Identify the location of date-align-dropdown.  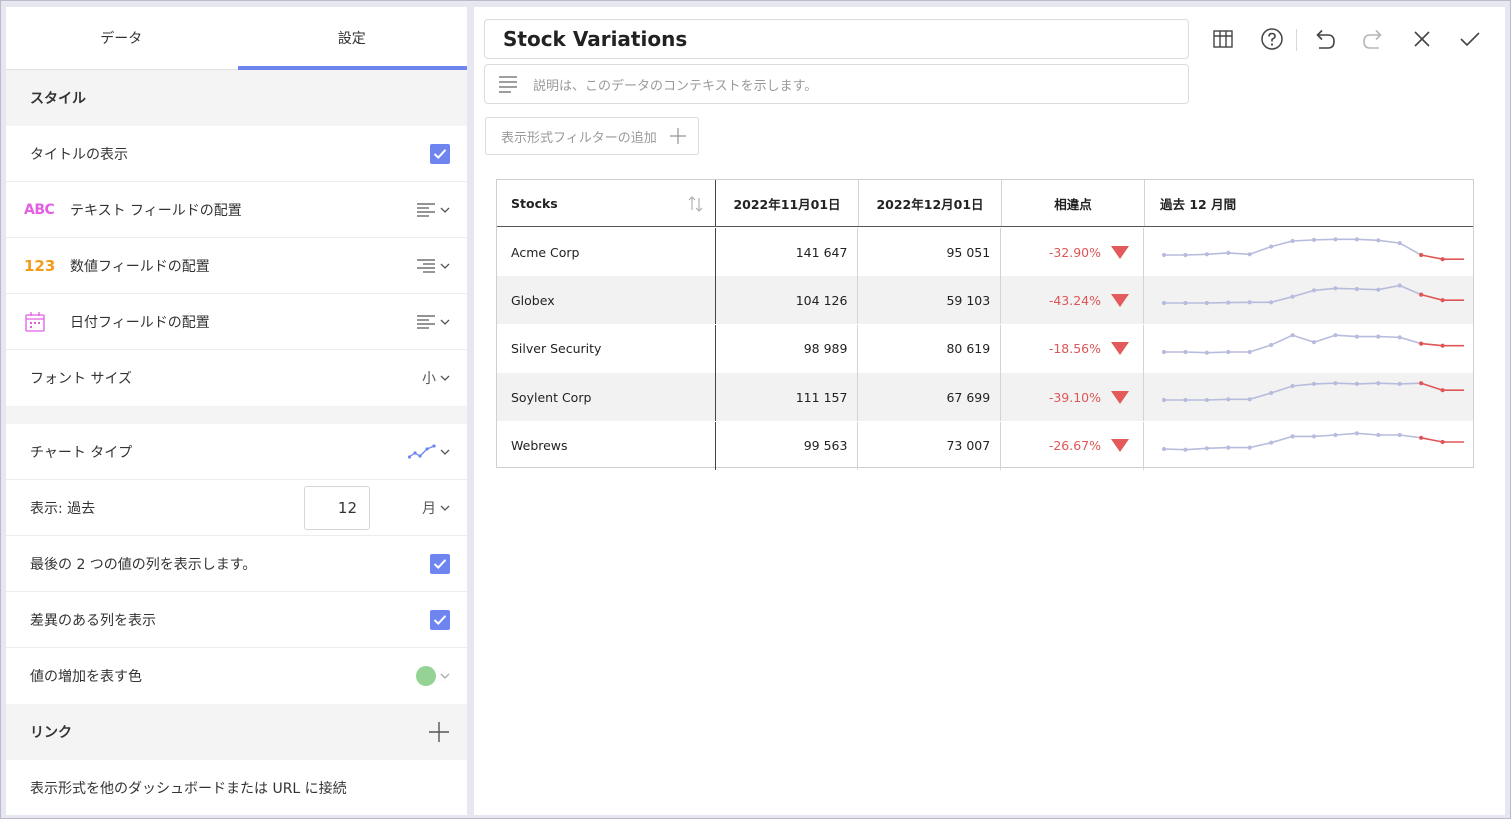
(433, 322).